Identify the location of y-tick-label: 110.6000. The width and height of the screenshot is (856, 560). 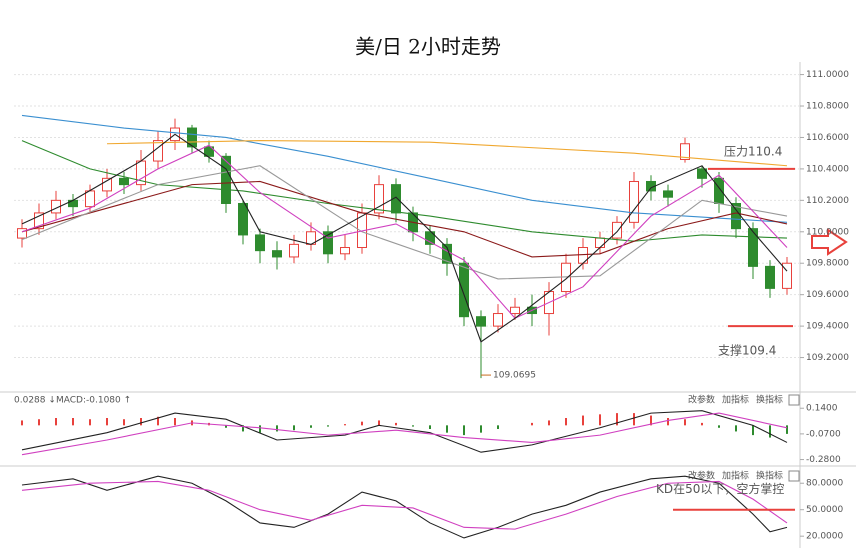
(827, 138).